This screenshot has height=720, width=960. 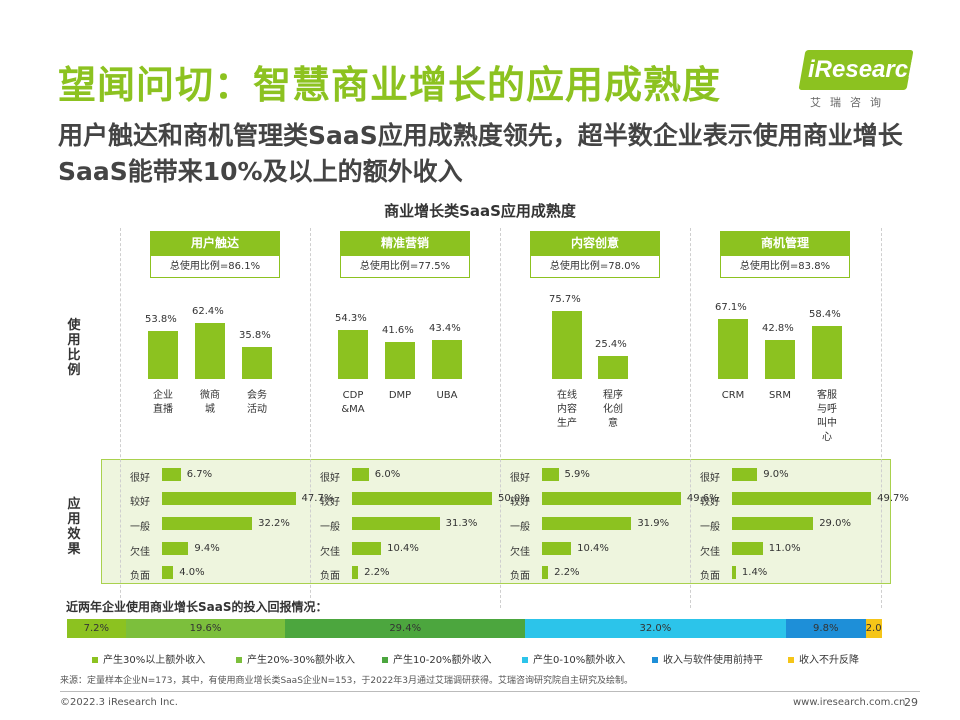 What do you see at coordinates (215, 267) in the screenshot?
I see `category-total: 总使用比例=86.1%` at bounding box center [215, 267].